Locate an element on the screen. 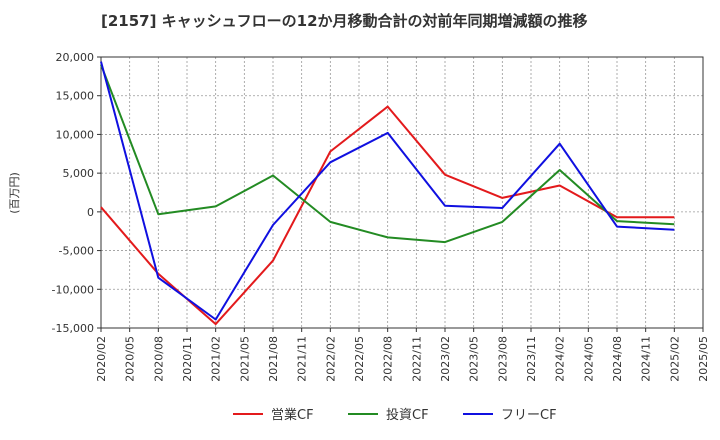 This screenshot has width=720, height=440. x-tick-label: 2024/02 is located at coordinates (560, 359).